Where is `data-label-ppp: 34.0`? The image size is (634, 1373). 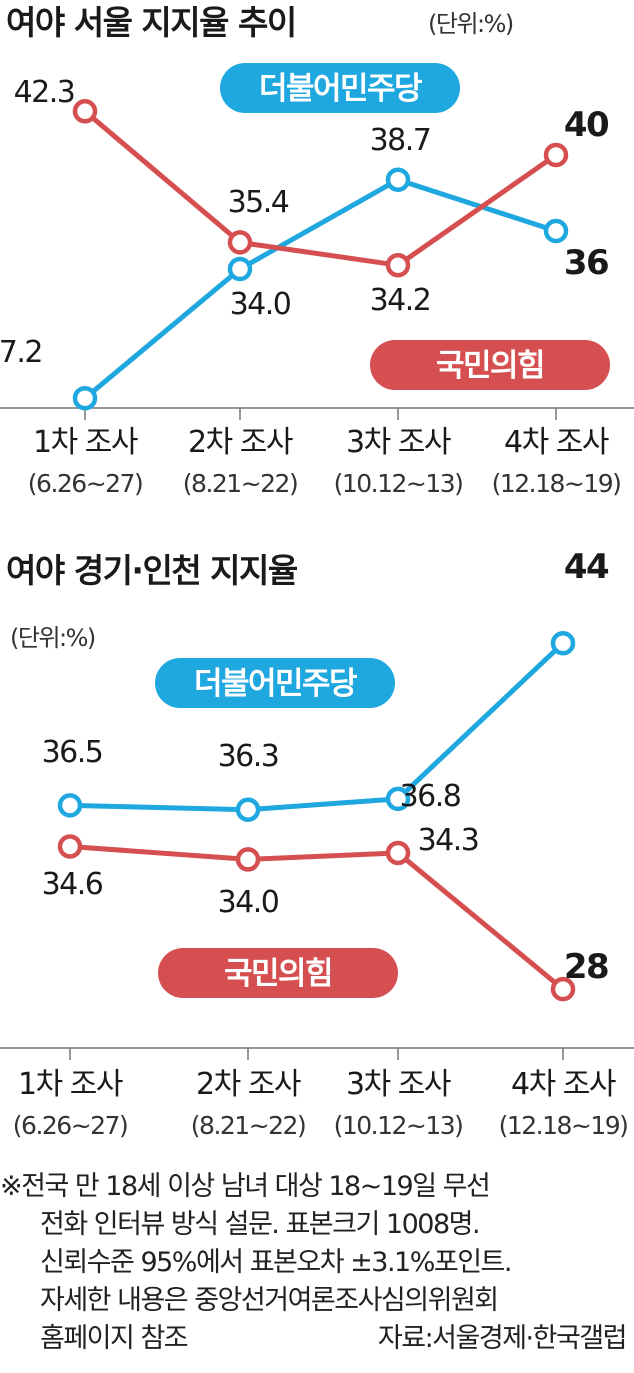 data-label-ppp: 34.0 is located at coordinates (248, 902).